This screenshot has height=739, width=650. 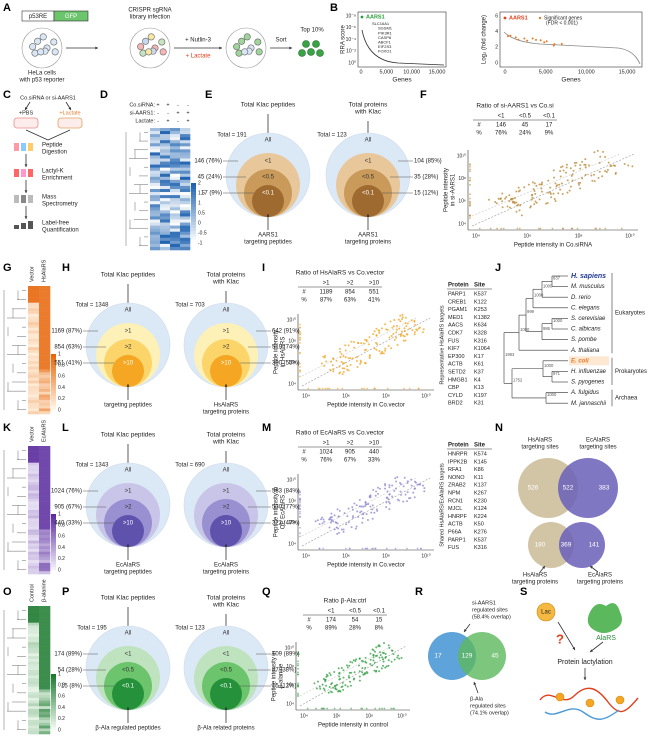 What do you see at coordinates (403, 47) in the screenshot?
I see `rra-curve` at bounding box center [403, 47].